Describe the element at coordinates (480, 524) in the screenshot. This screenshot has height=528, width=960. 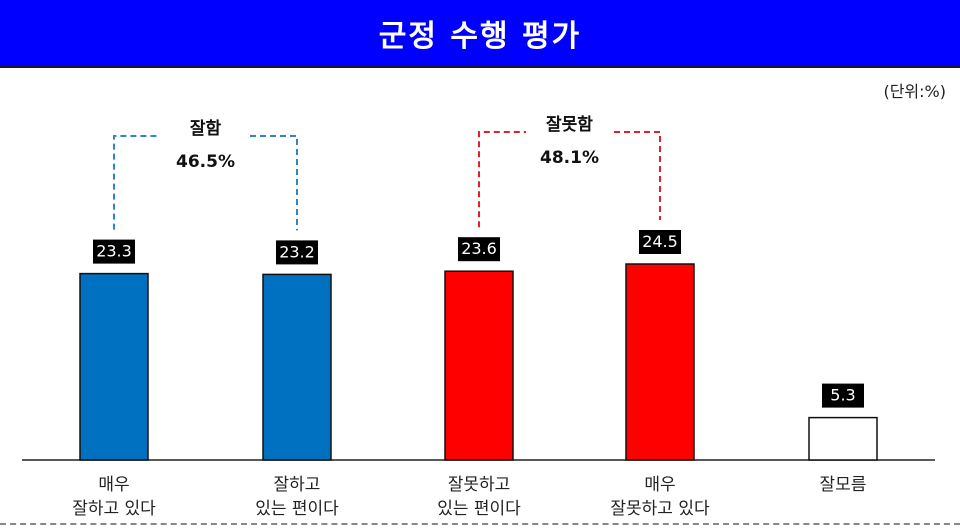
I see `bottom-divider` at that location.